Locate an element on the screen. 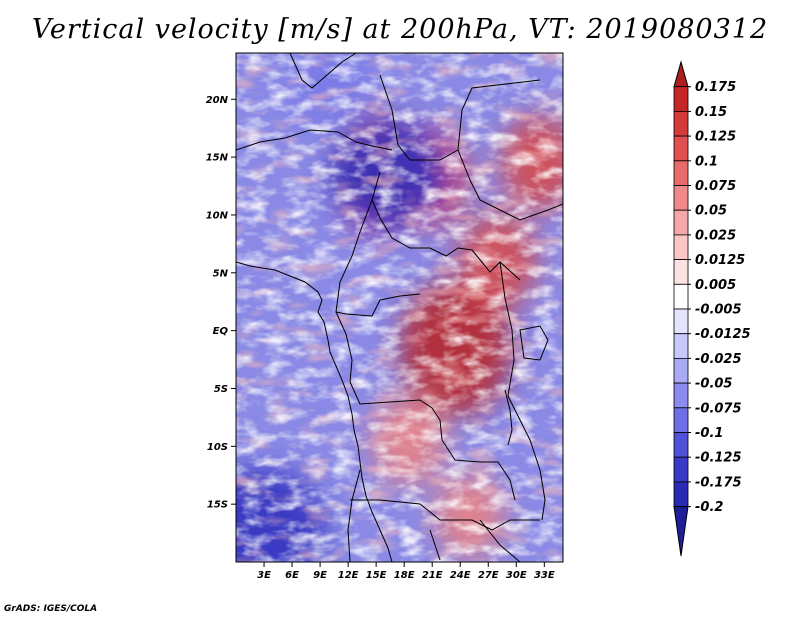 The image size is (800, 618). lake-tanganyika is located at coordinates (508, 417).